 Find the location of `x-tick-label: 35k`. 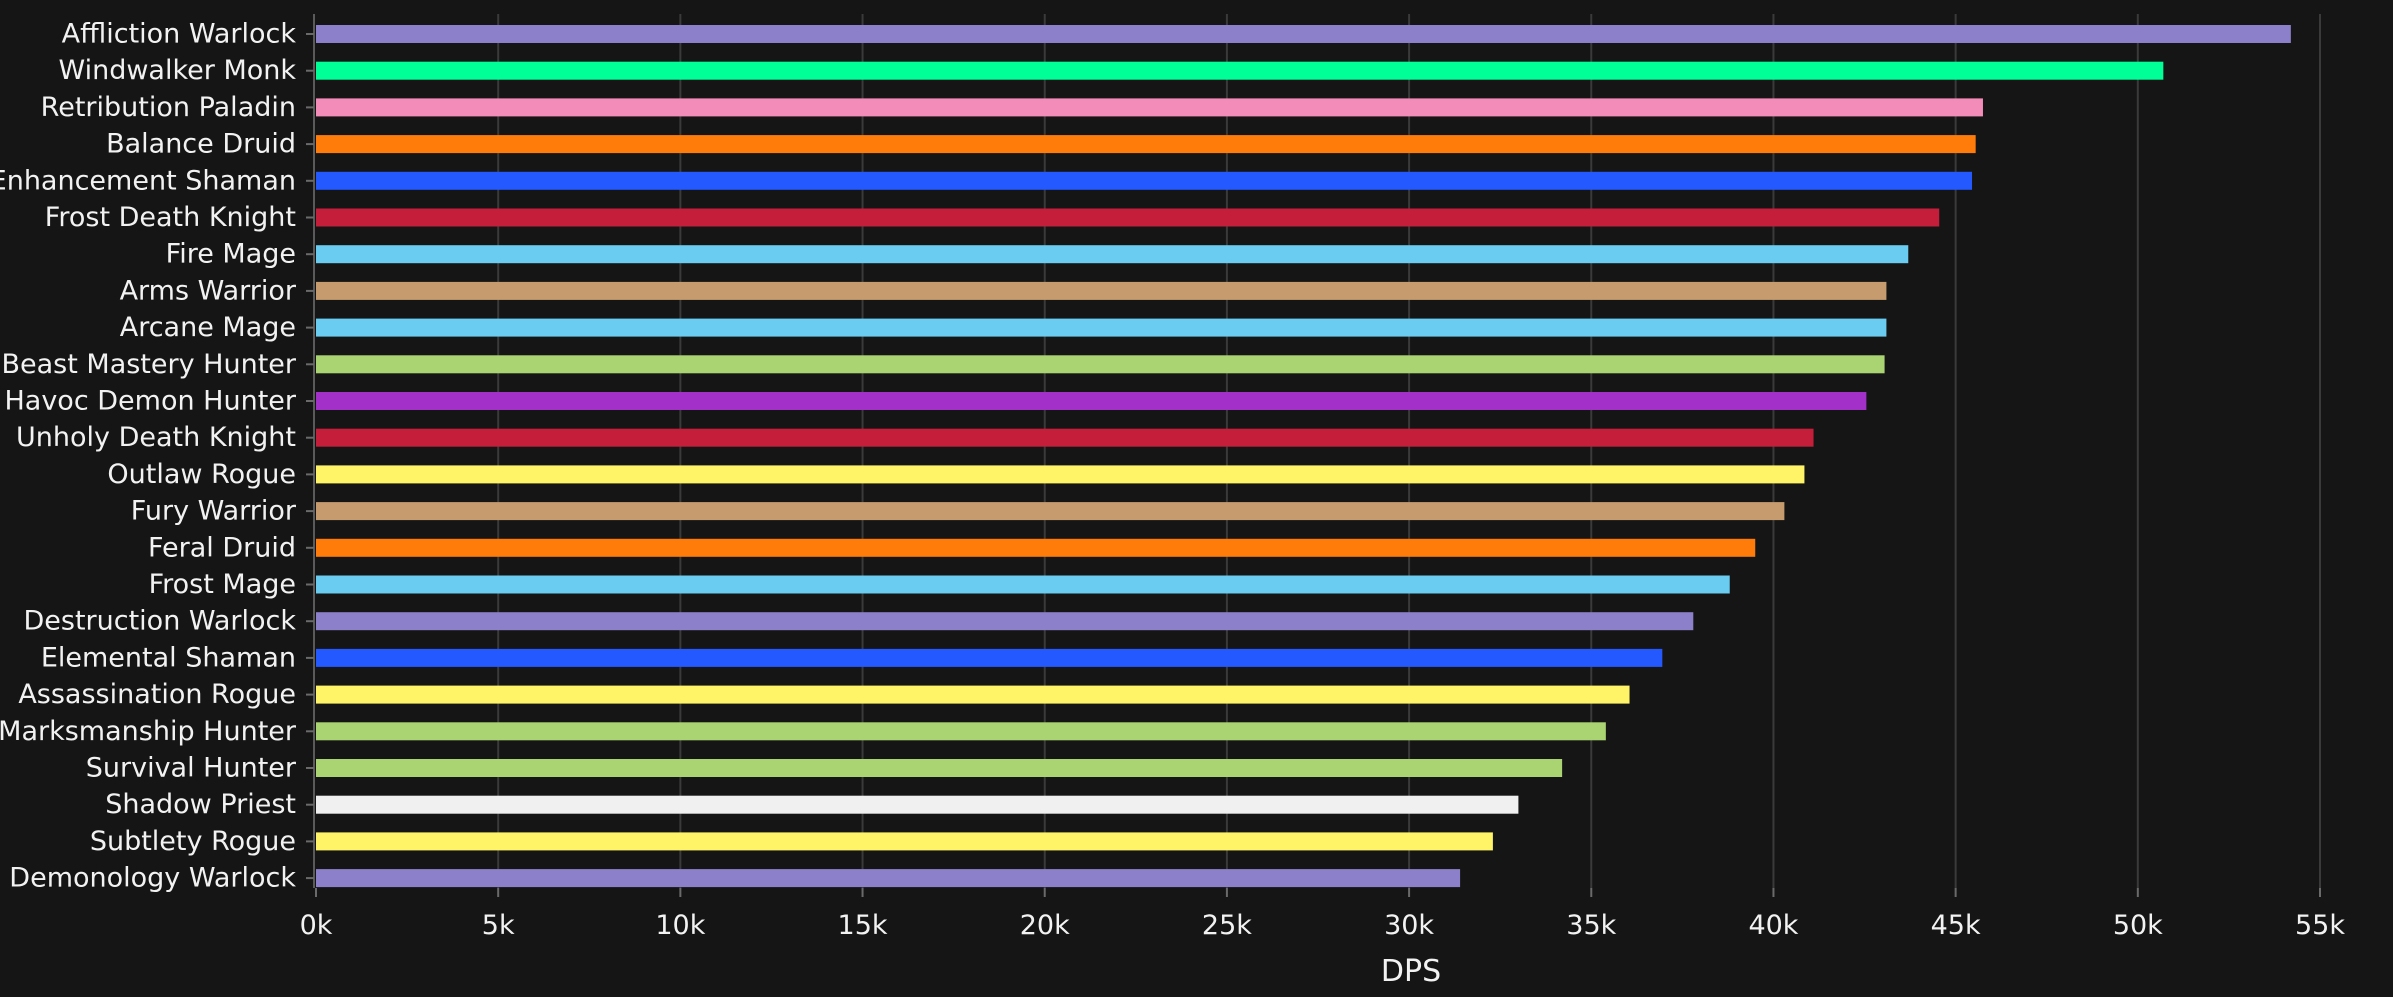

x-tick-label: 35k is located at coordinates (1591, 925).